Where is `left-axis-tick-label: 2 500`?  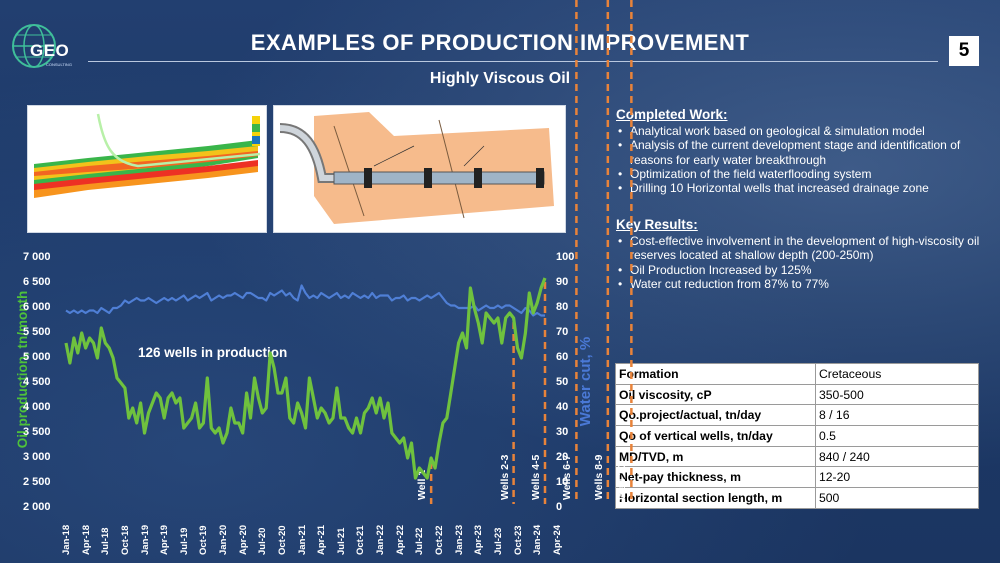
left-axis-tick-label: 2 500 is located at coordinates (37, 482).